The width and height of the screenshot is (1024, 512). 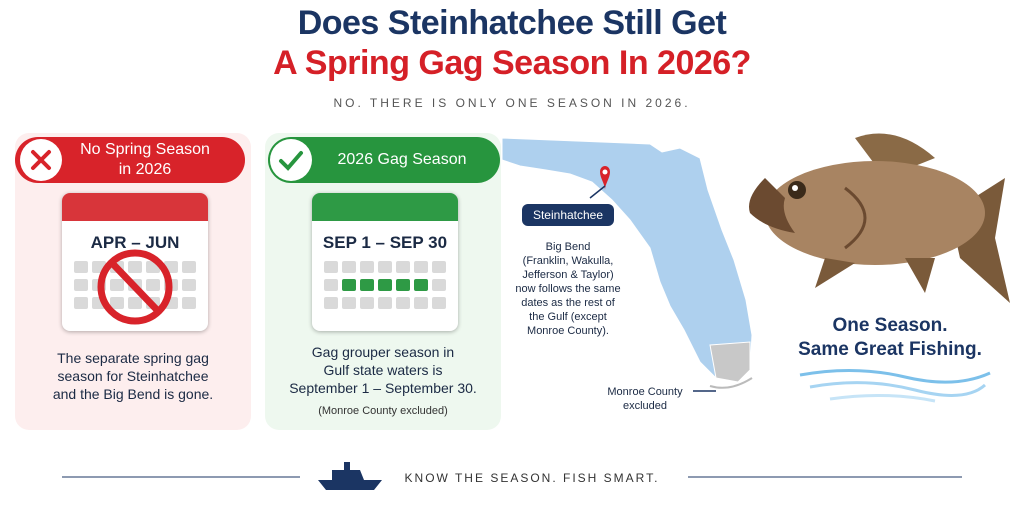 I want to click on title-line-1: Does Steinhatchee Still Get, so click(x=512, y=23).